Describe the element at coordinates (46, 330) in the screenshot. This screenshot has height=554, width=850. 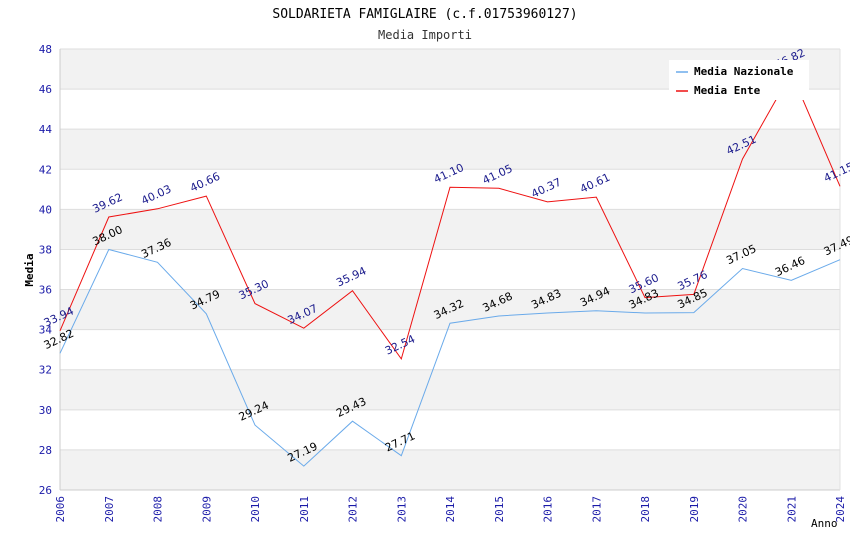
I see `y-tick-label: 34` at that location.